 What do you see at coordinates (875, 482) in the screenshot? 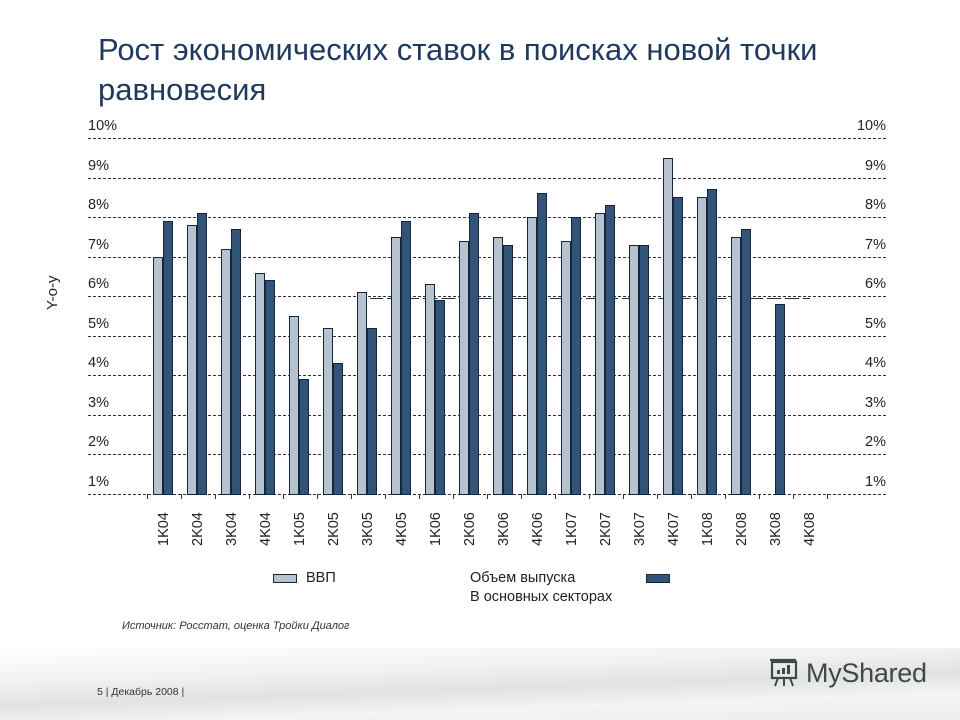
I see `y-tick-label-right: 1%` at bounding box center [875, 482].